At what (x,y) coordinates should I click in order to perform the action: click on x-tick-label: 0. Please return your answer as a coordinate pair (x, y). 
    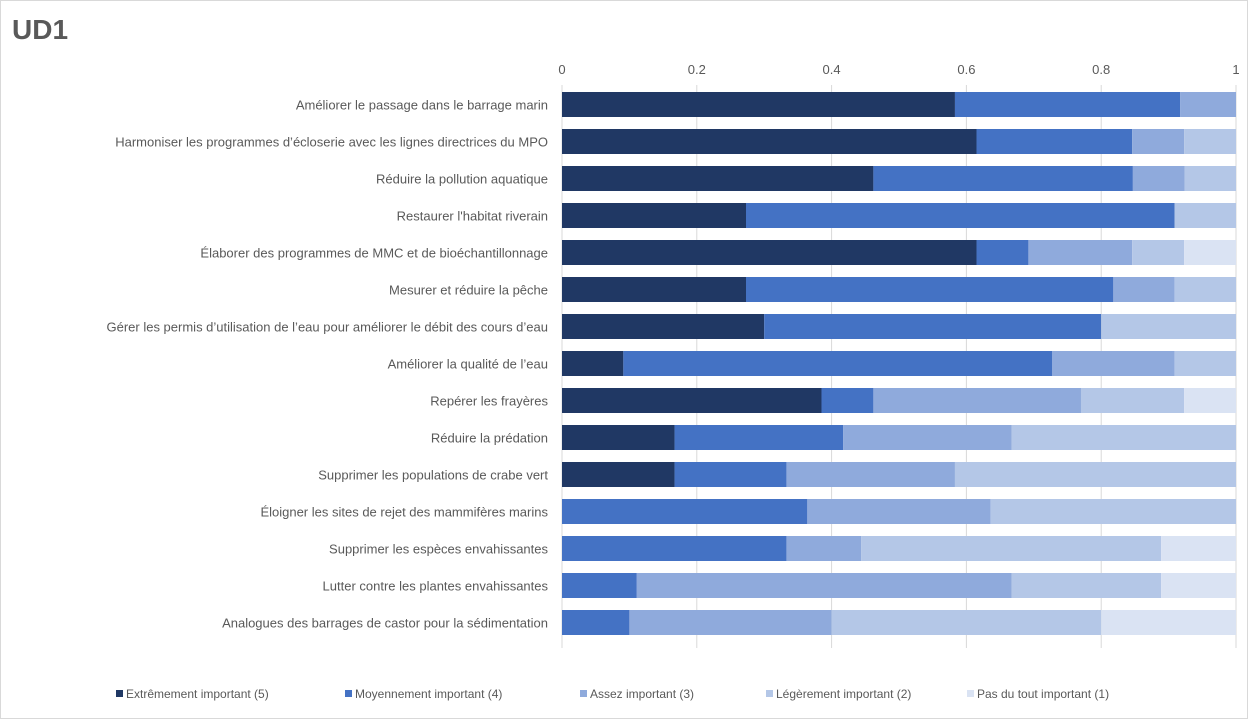
    Looking at the image, I should click on (561, 69).